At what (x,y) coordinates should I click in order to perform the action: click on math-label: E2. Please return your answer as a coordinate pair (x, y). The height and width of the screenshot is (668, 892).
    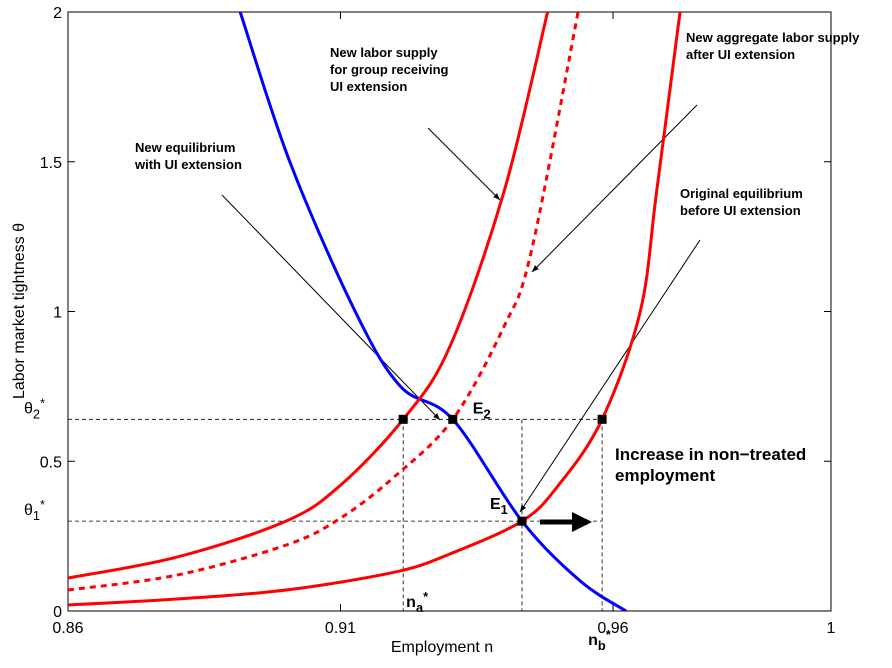
    Looking at the image, I should click on (482, 410).